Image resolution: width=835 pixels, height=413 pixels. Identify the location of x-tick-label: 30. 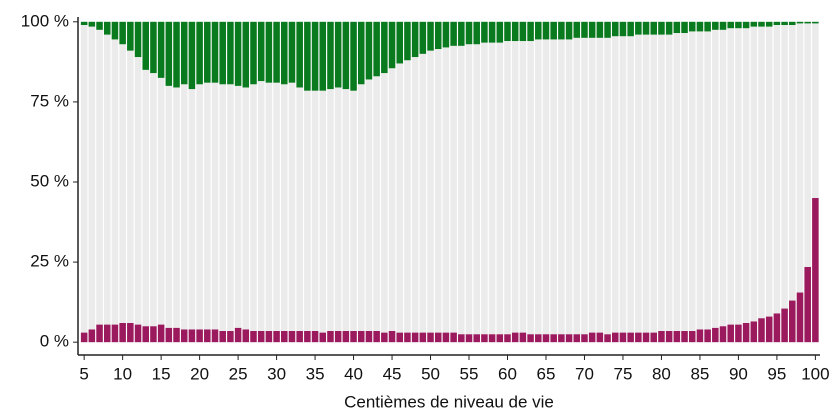
(276, 373).